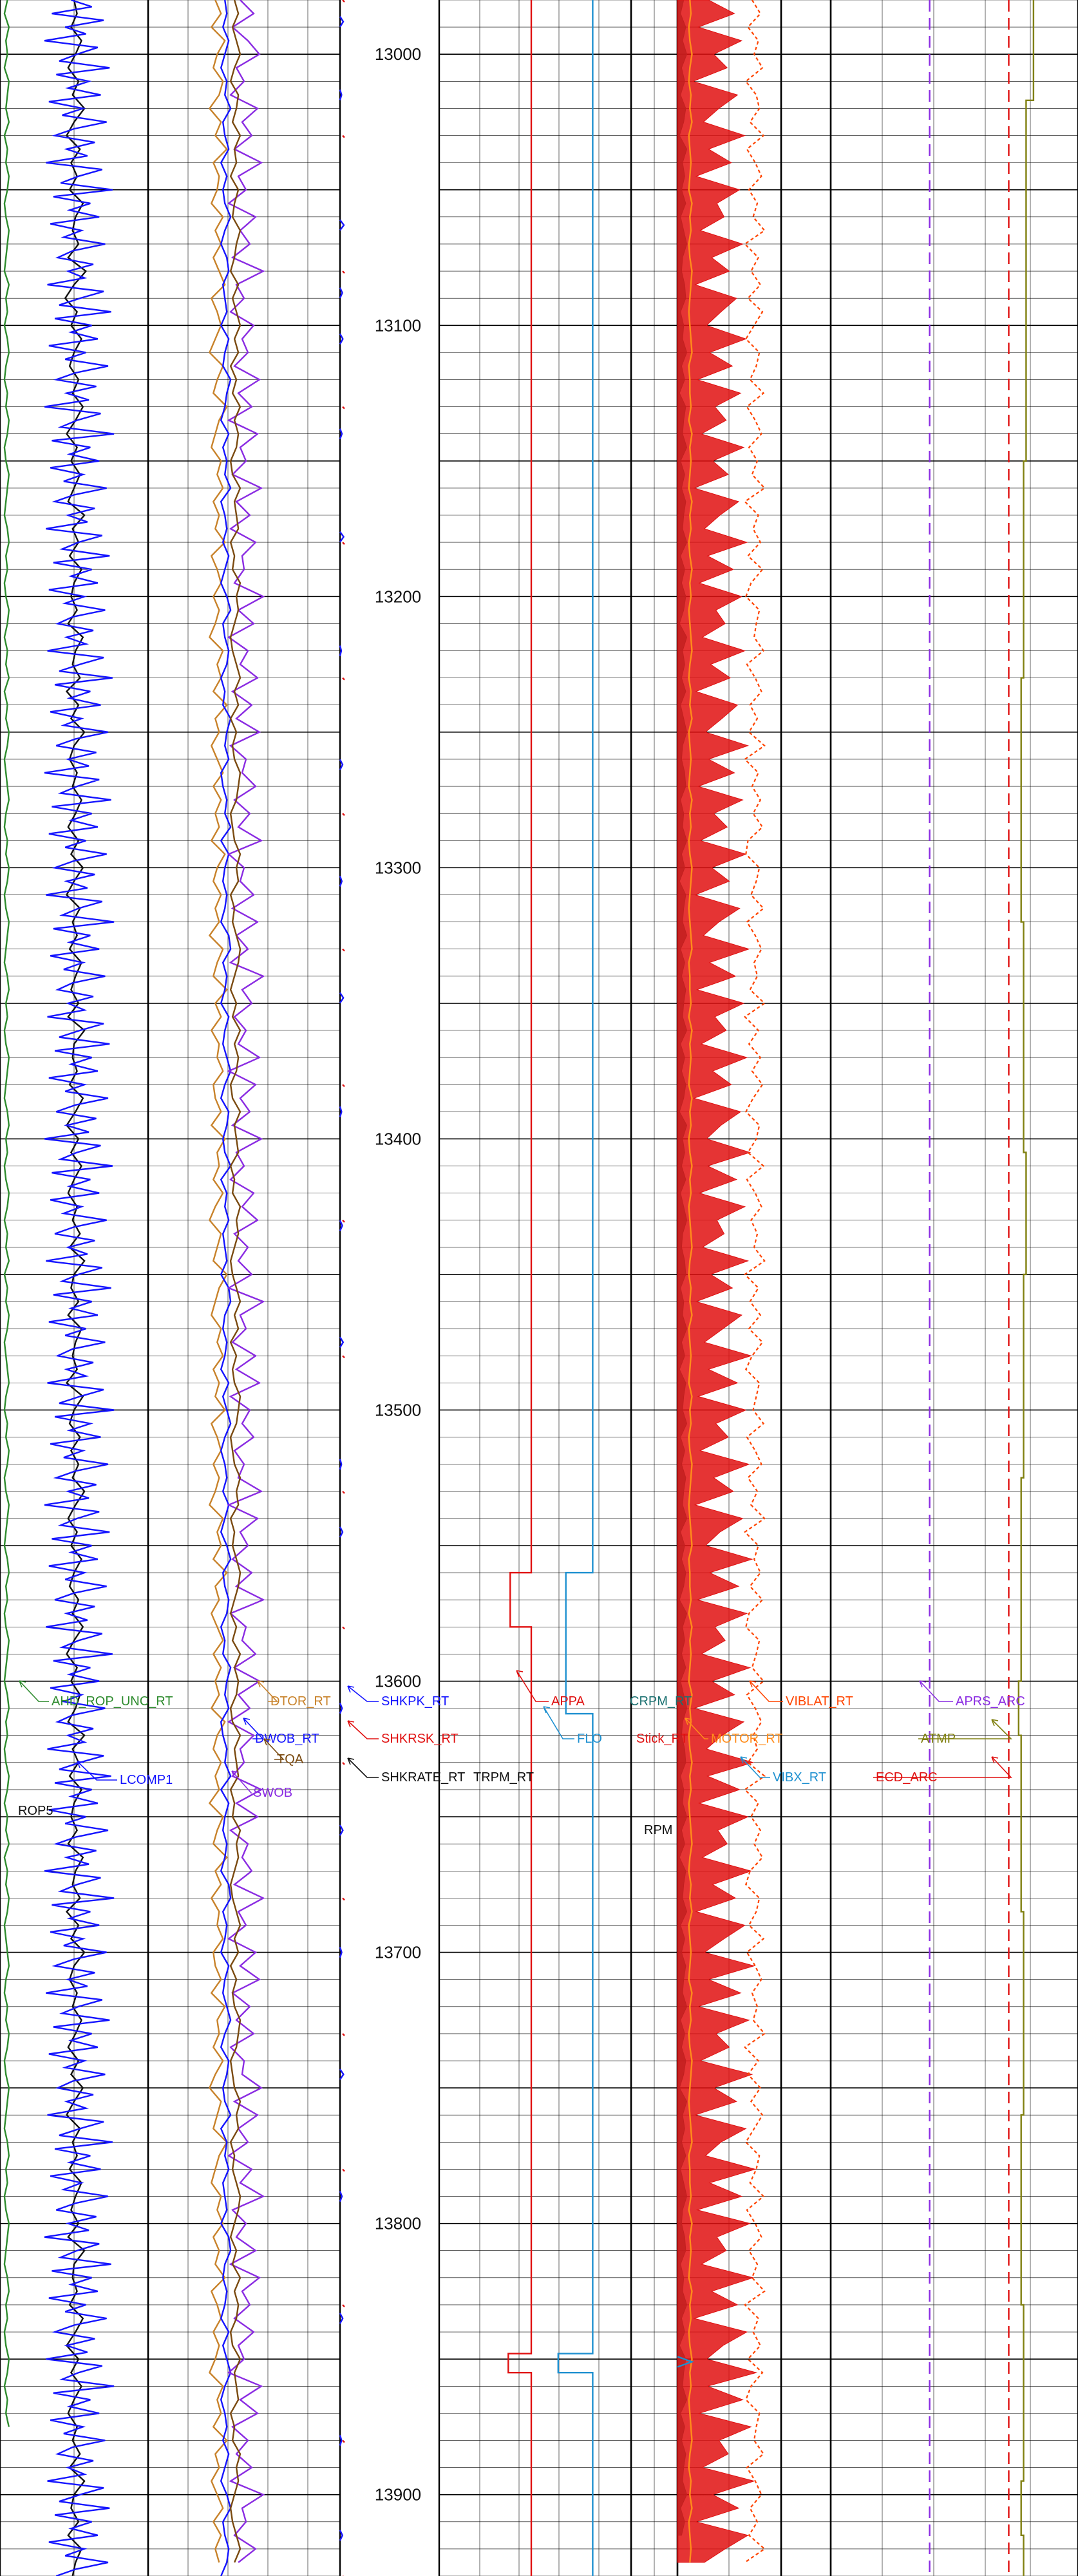 This screenshot has width=1078, height=2576. What do you see at coordinates (398, 868) in the screenshot?
I see `depth-tick-label: 13300` at bounding box center [398, 868].